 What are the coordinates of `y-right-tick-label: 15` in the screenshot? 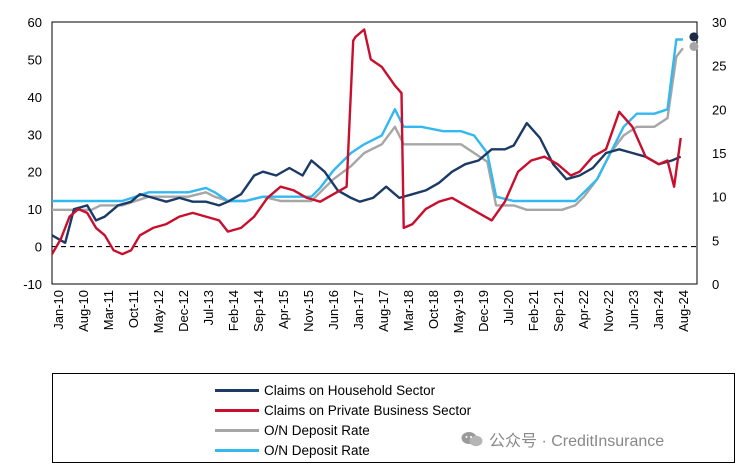 It's located at (719, 153).